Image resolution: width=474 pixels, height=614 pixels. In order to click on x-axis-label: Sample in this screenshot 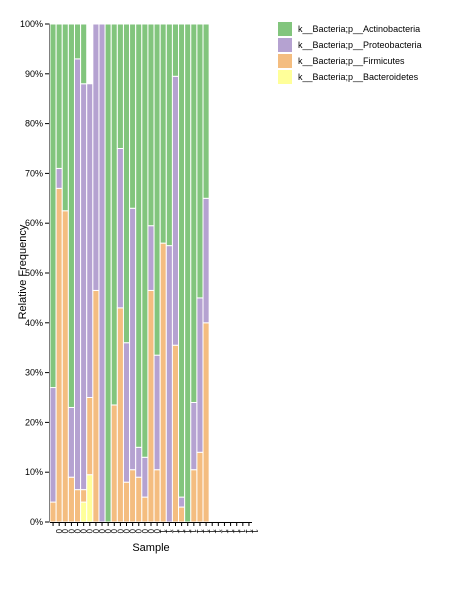, I will do `click(150, 548)`.